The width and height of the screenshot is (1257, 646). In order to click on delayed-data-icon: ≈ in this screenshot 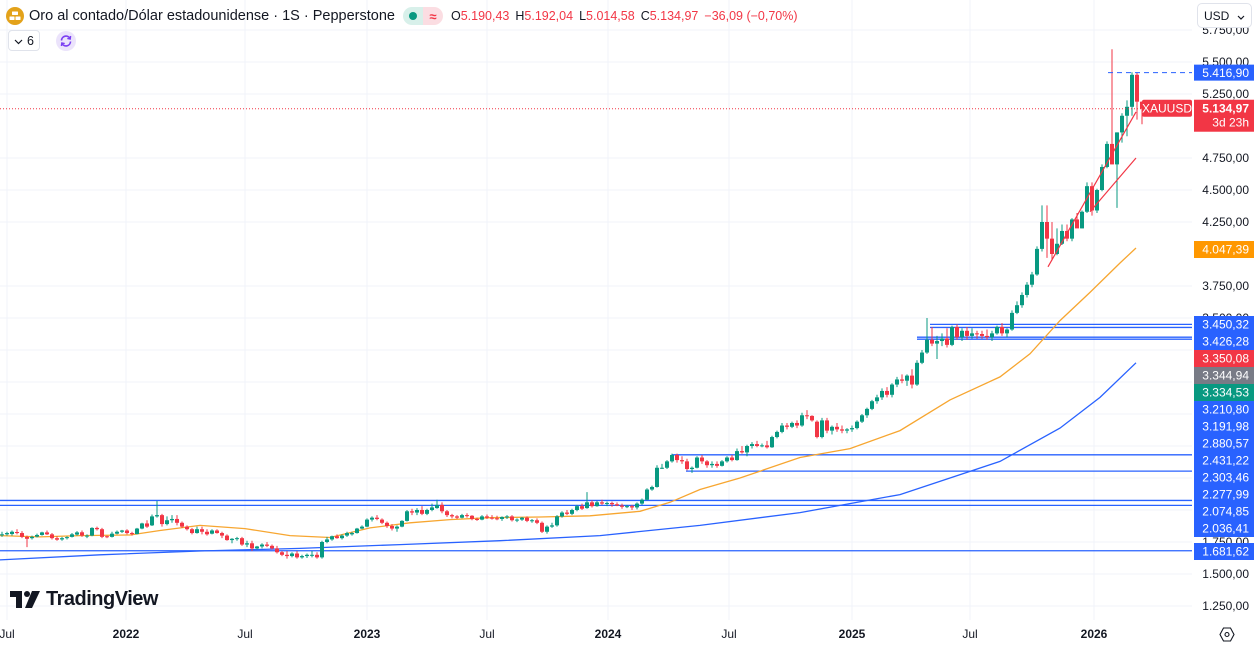, I will do `click(432, 16)`.